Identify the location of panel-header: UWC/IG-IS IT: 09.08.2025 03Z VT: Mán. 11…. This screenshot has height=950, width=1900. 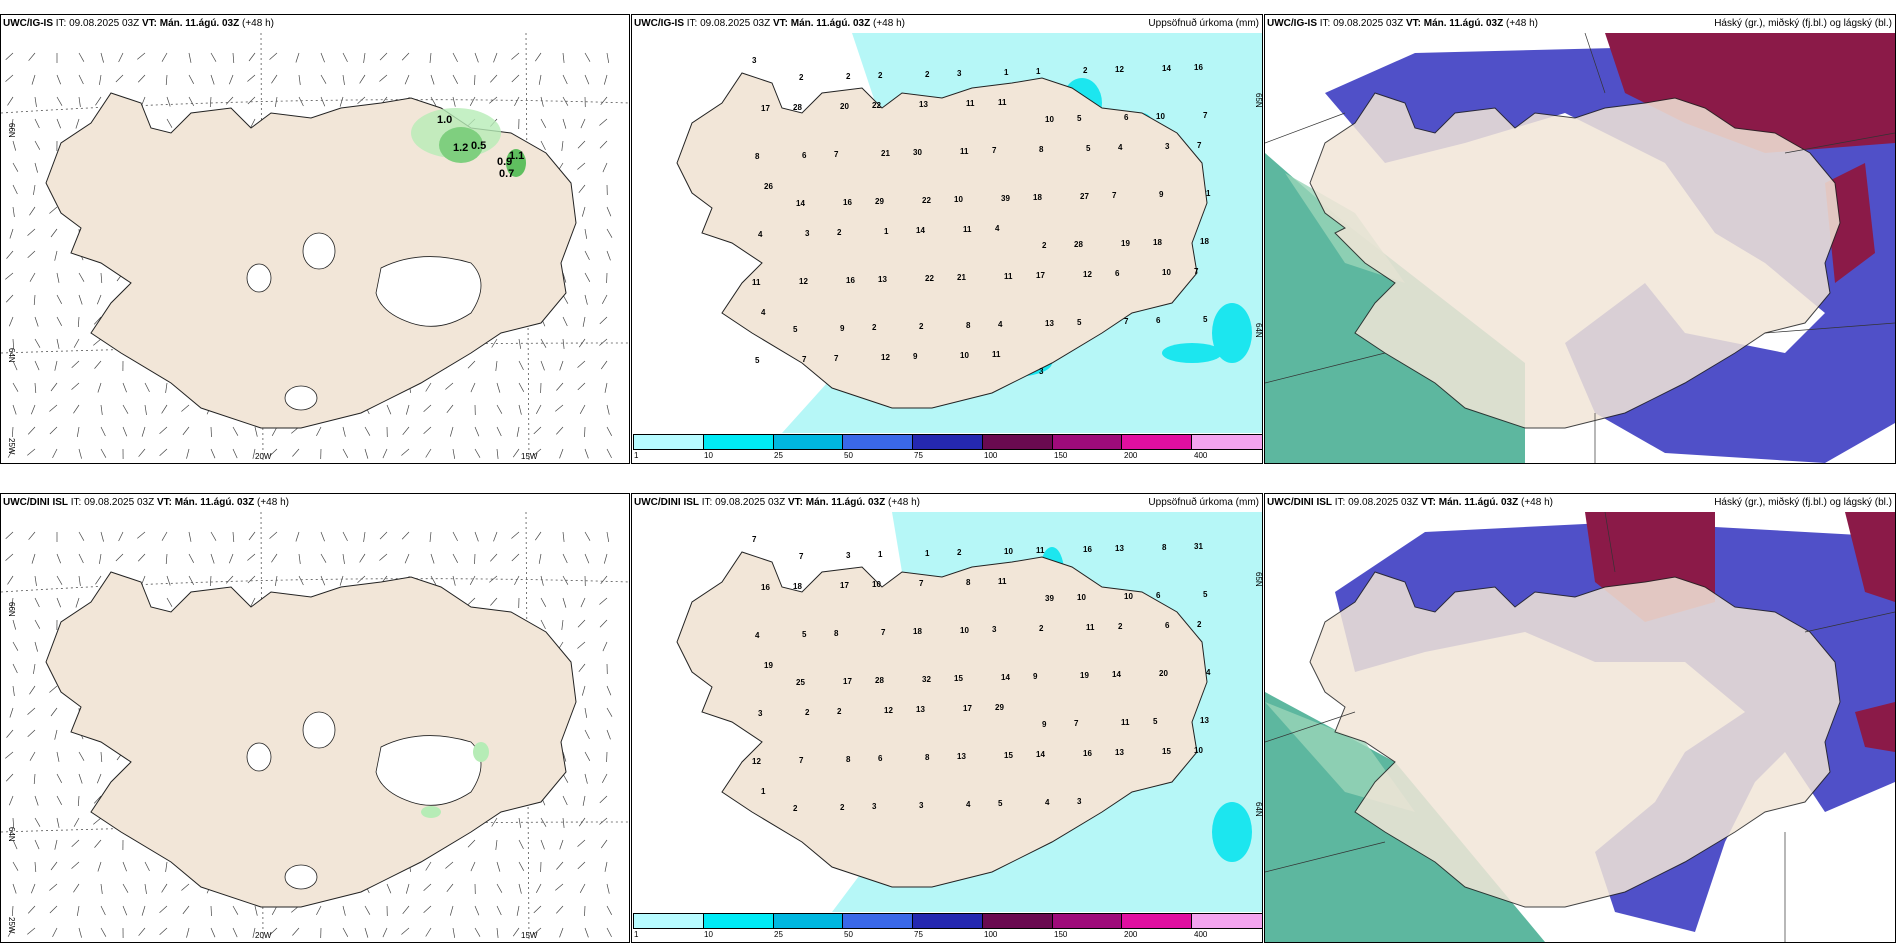
(138, 24).